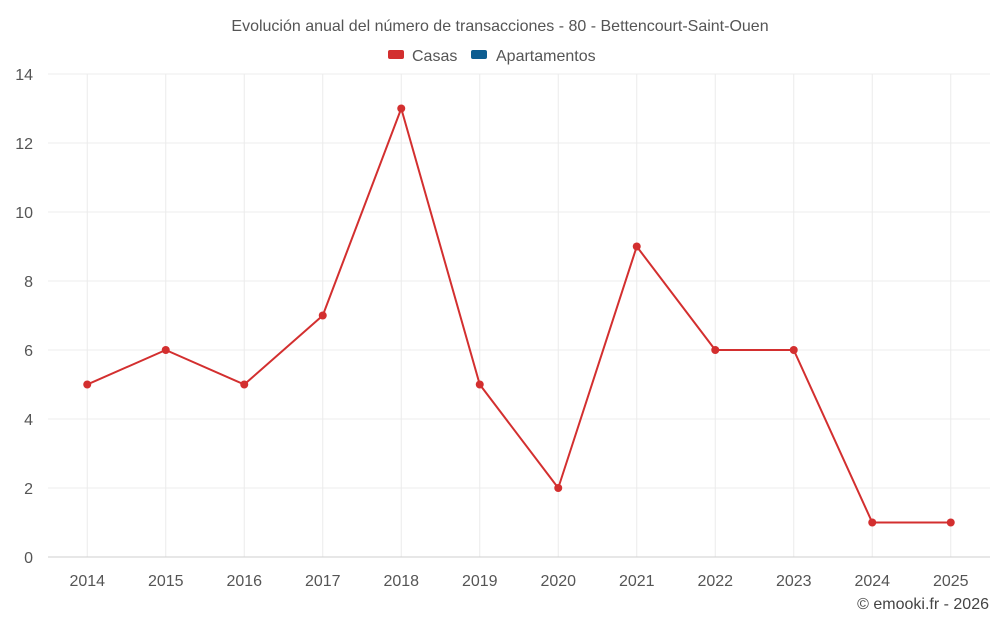 This screenshot has width=1000, height=625. What do you see at coordinates (479, 54) in the screenshot?
I see `legend-swatch-apartamentos` at bounding box center [479, 54].